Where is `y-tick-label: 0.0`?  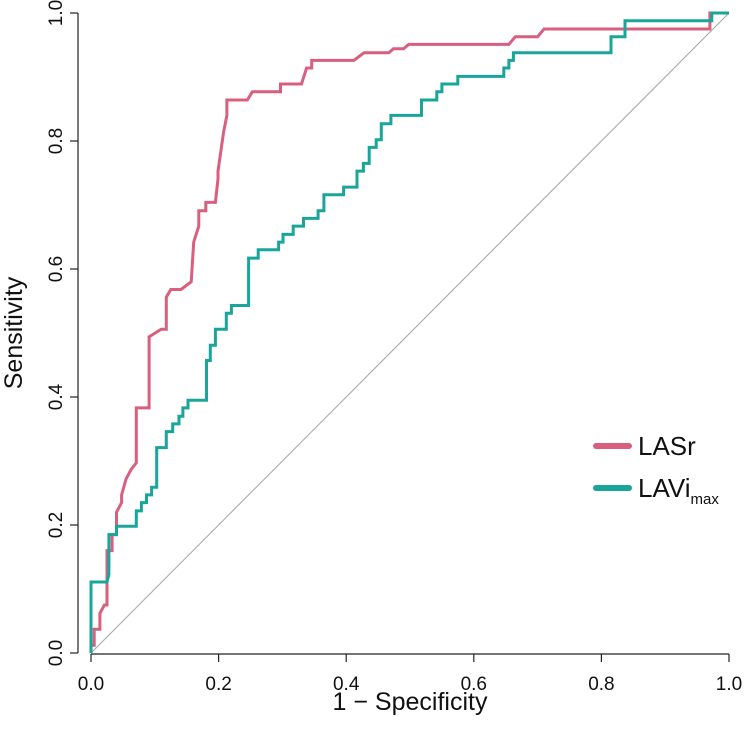 y-tick-label: 0.0 is located at coordinates (56, 653).